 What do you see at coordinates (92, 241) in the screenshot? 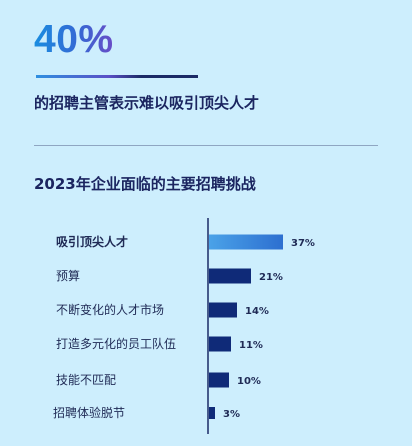
I see `category-label: 吸引顶尖人才` at bounding box center [92, 241].